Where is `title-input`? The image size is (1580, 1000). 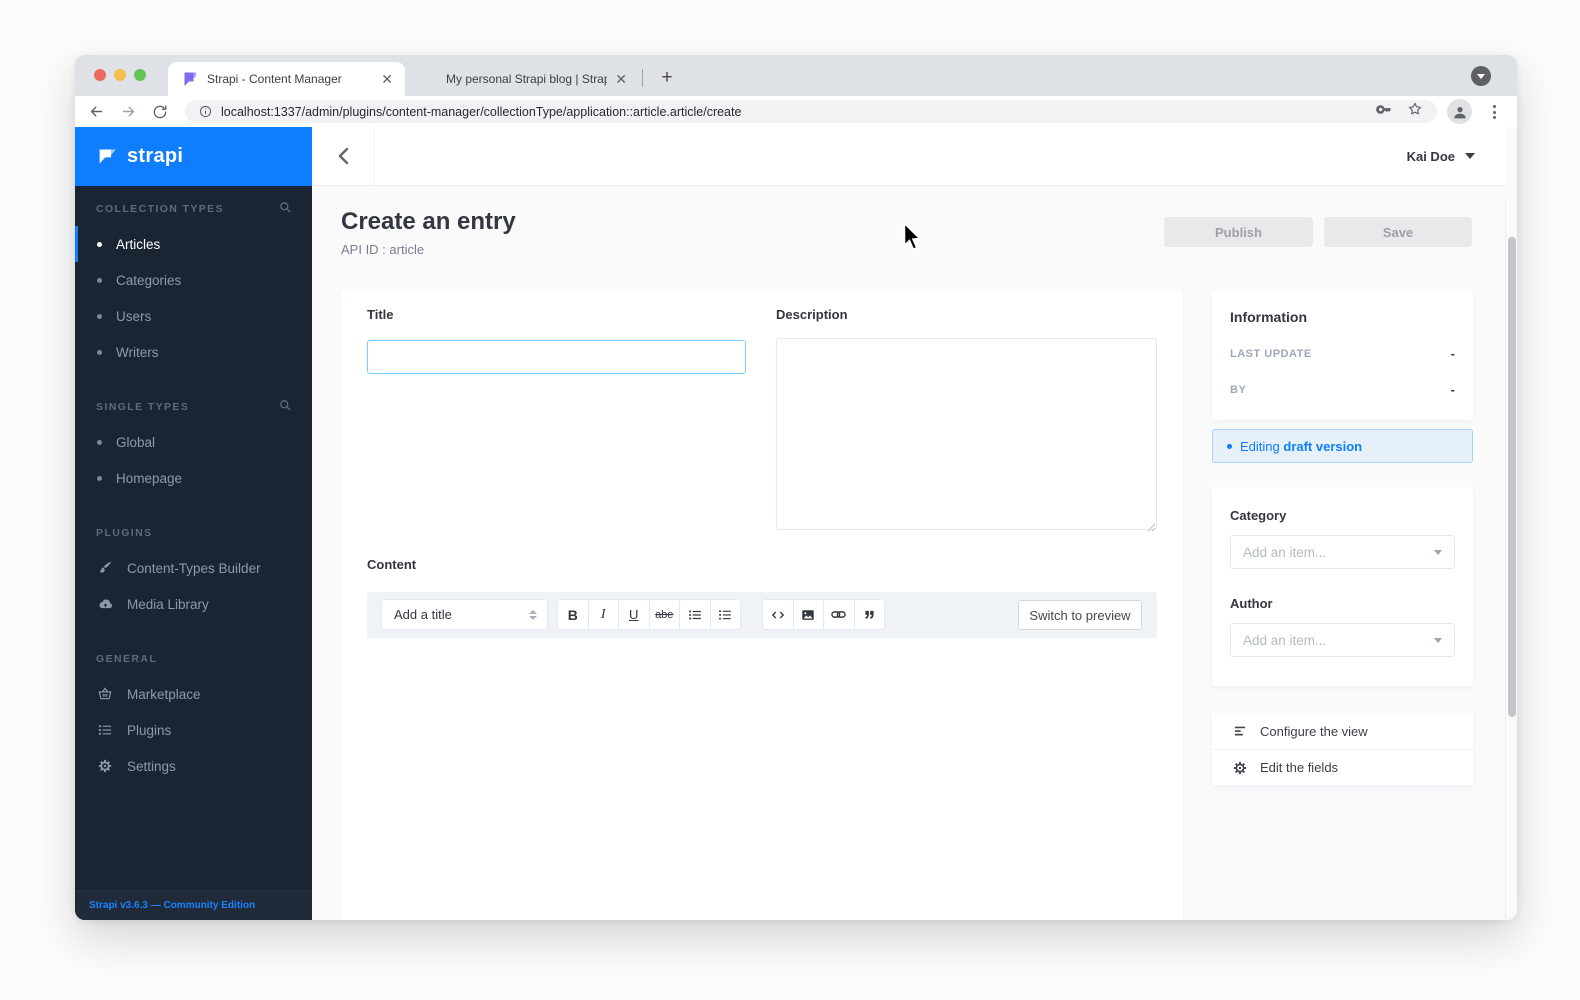
title-input is located at coordinates (556, 357).